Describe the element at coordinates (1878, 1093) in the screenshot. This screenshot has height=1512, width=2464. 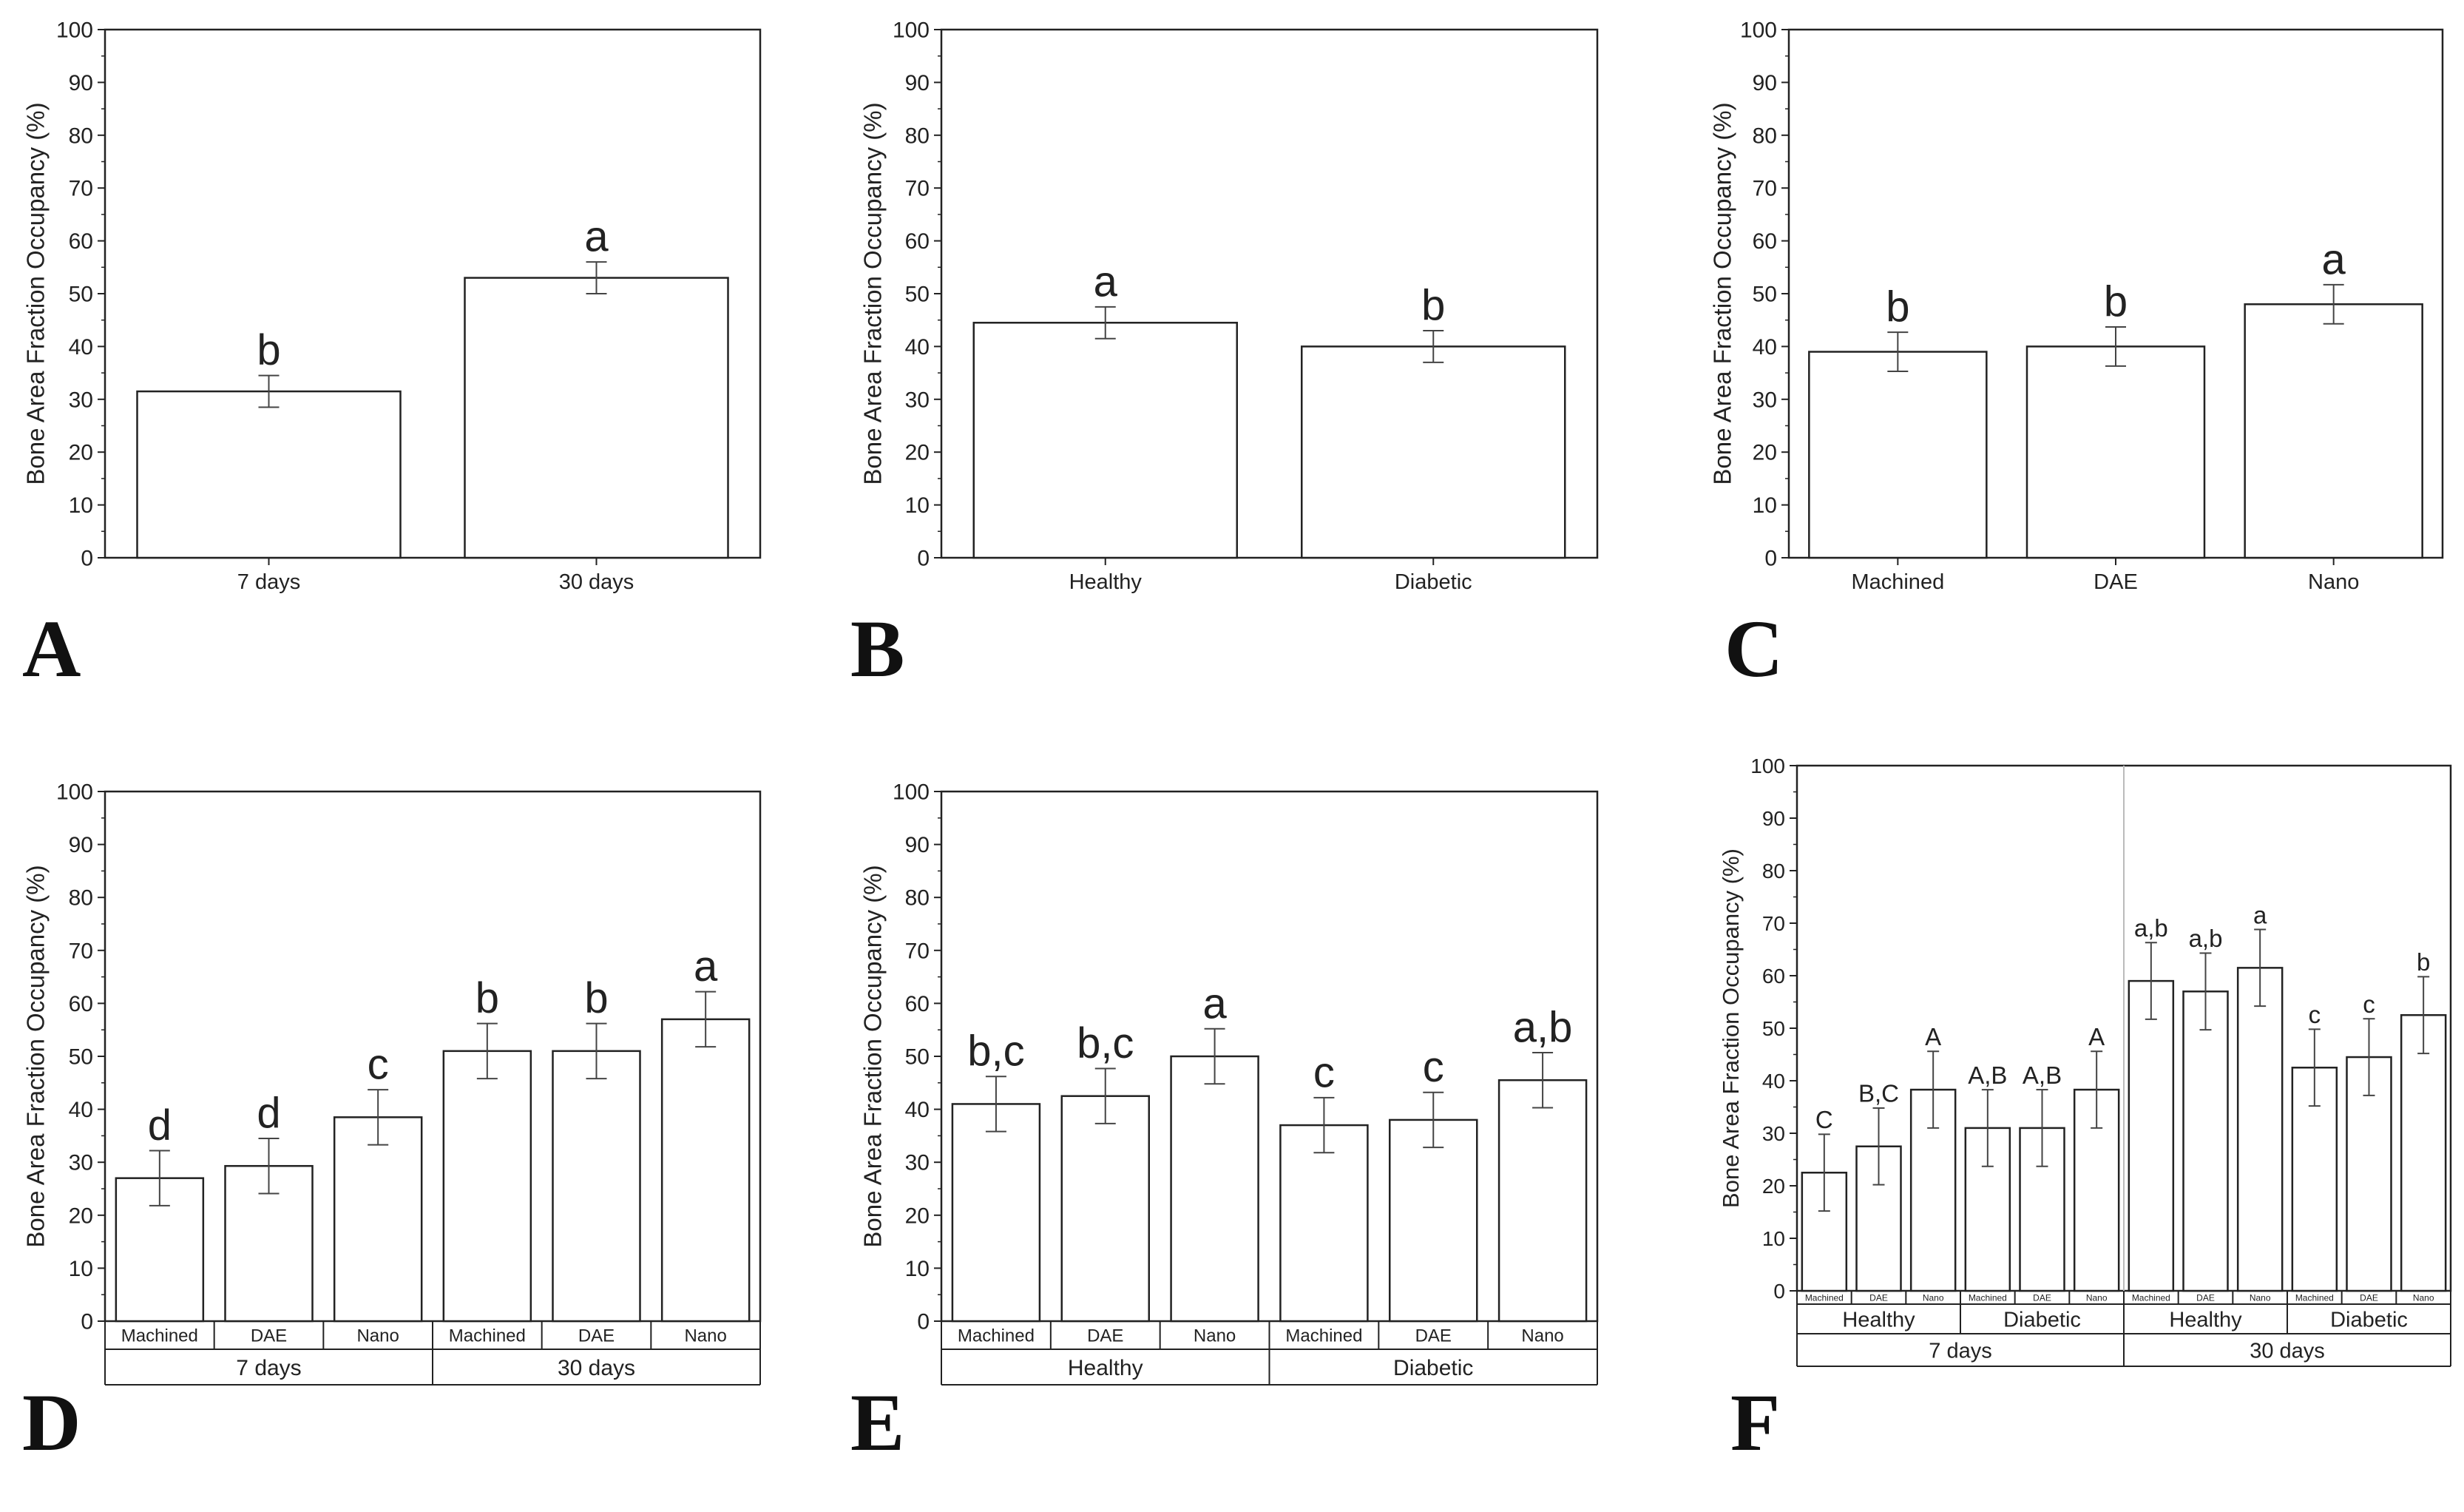
I see `significance-letter: B,C` at that location.